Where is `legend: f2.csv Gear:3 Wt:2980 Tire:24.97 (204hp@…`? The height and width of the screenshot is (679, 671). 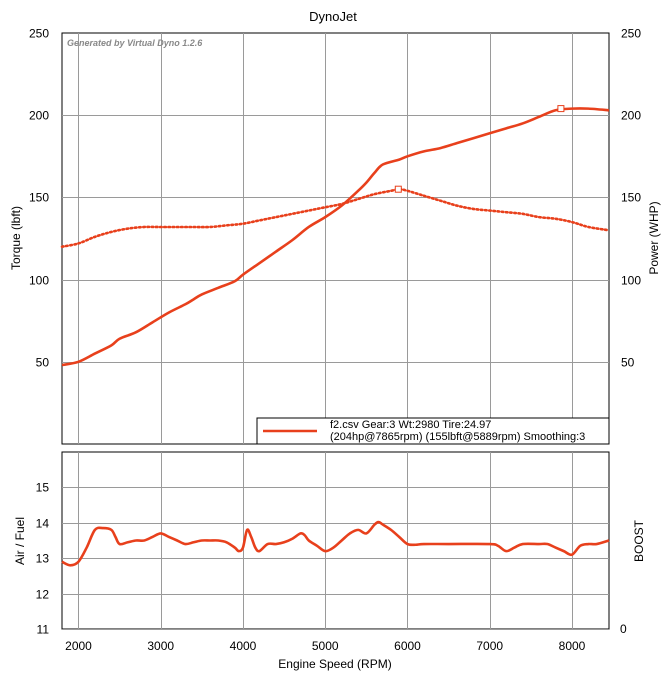 legend: f2.csv Gear:3 Wt:2980 Tire:24.97 (204hp@… is located at coordinates (433, 431).